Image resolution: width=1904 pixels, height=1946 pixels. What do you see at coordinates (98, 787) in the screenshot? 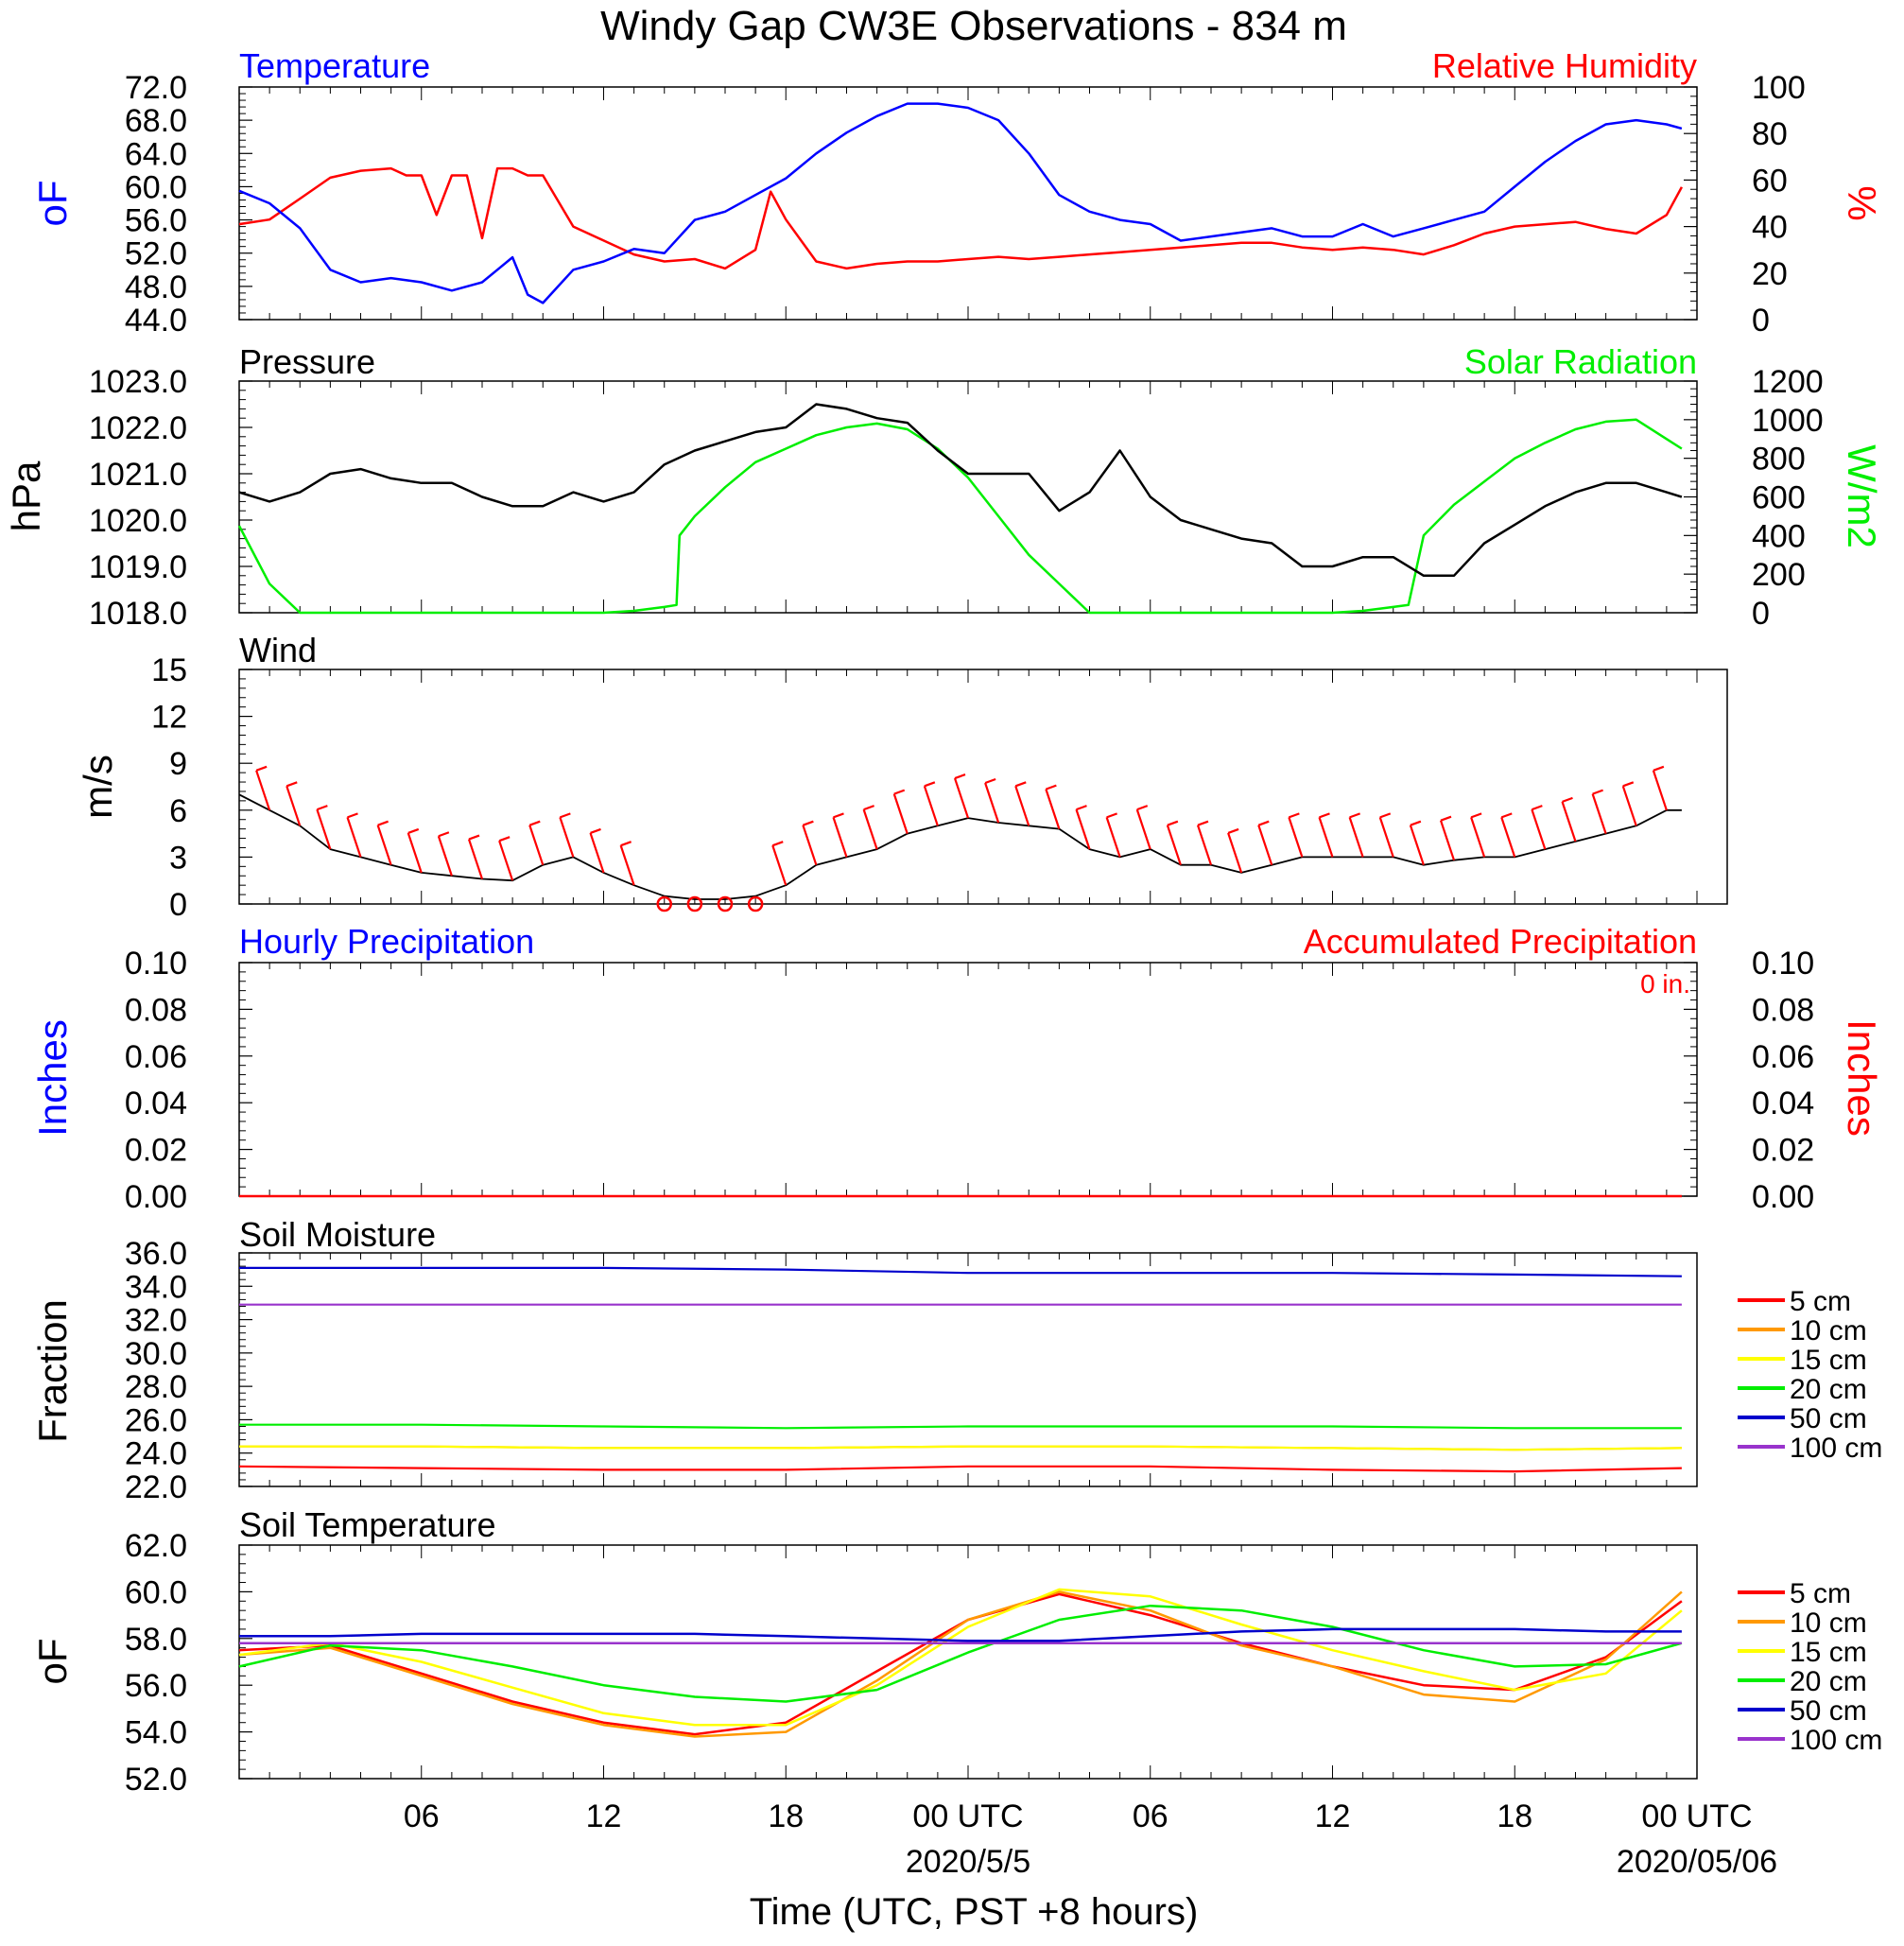
I see `wind-axis-label: m/s` at bounding box center [98, 787].